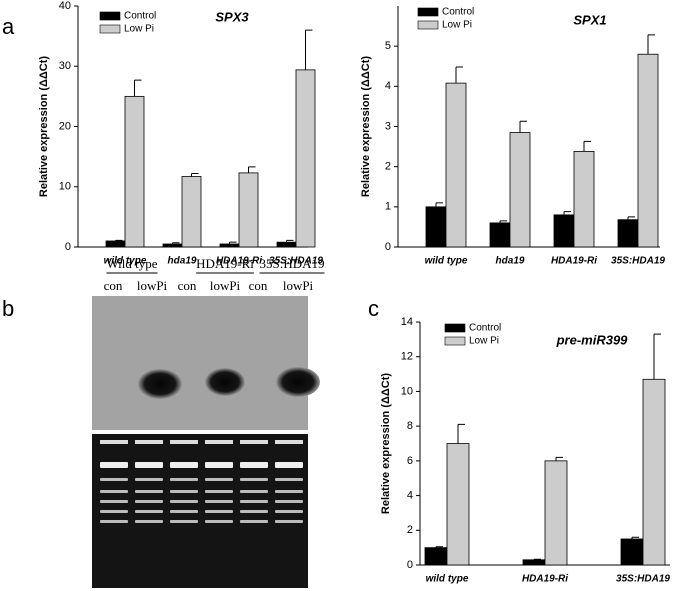 This screenshot has height=591, width=685. What do you see at coordinates (65, 6) in the screenshot?
I see `y-tick-label: 40` at bounding box center [65, 6].